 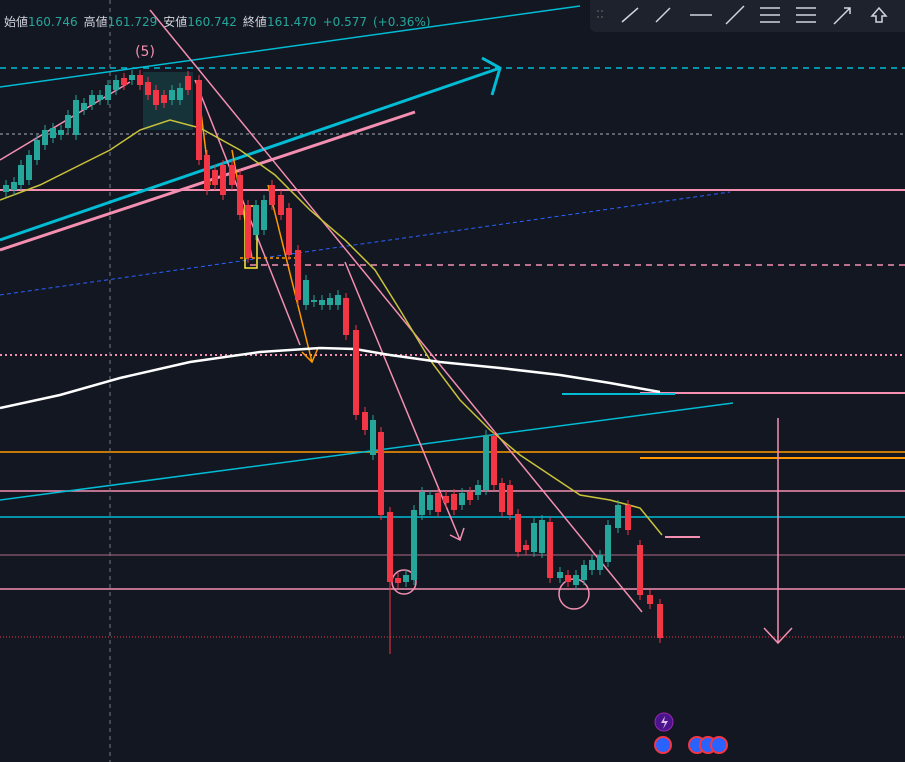 I want to click on ohlc-label: 終値, so click(x=254, y=22).